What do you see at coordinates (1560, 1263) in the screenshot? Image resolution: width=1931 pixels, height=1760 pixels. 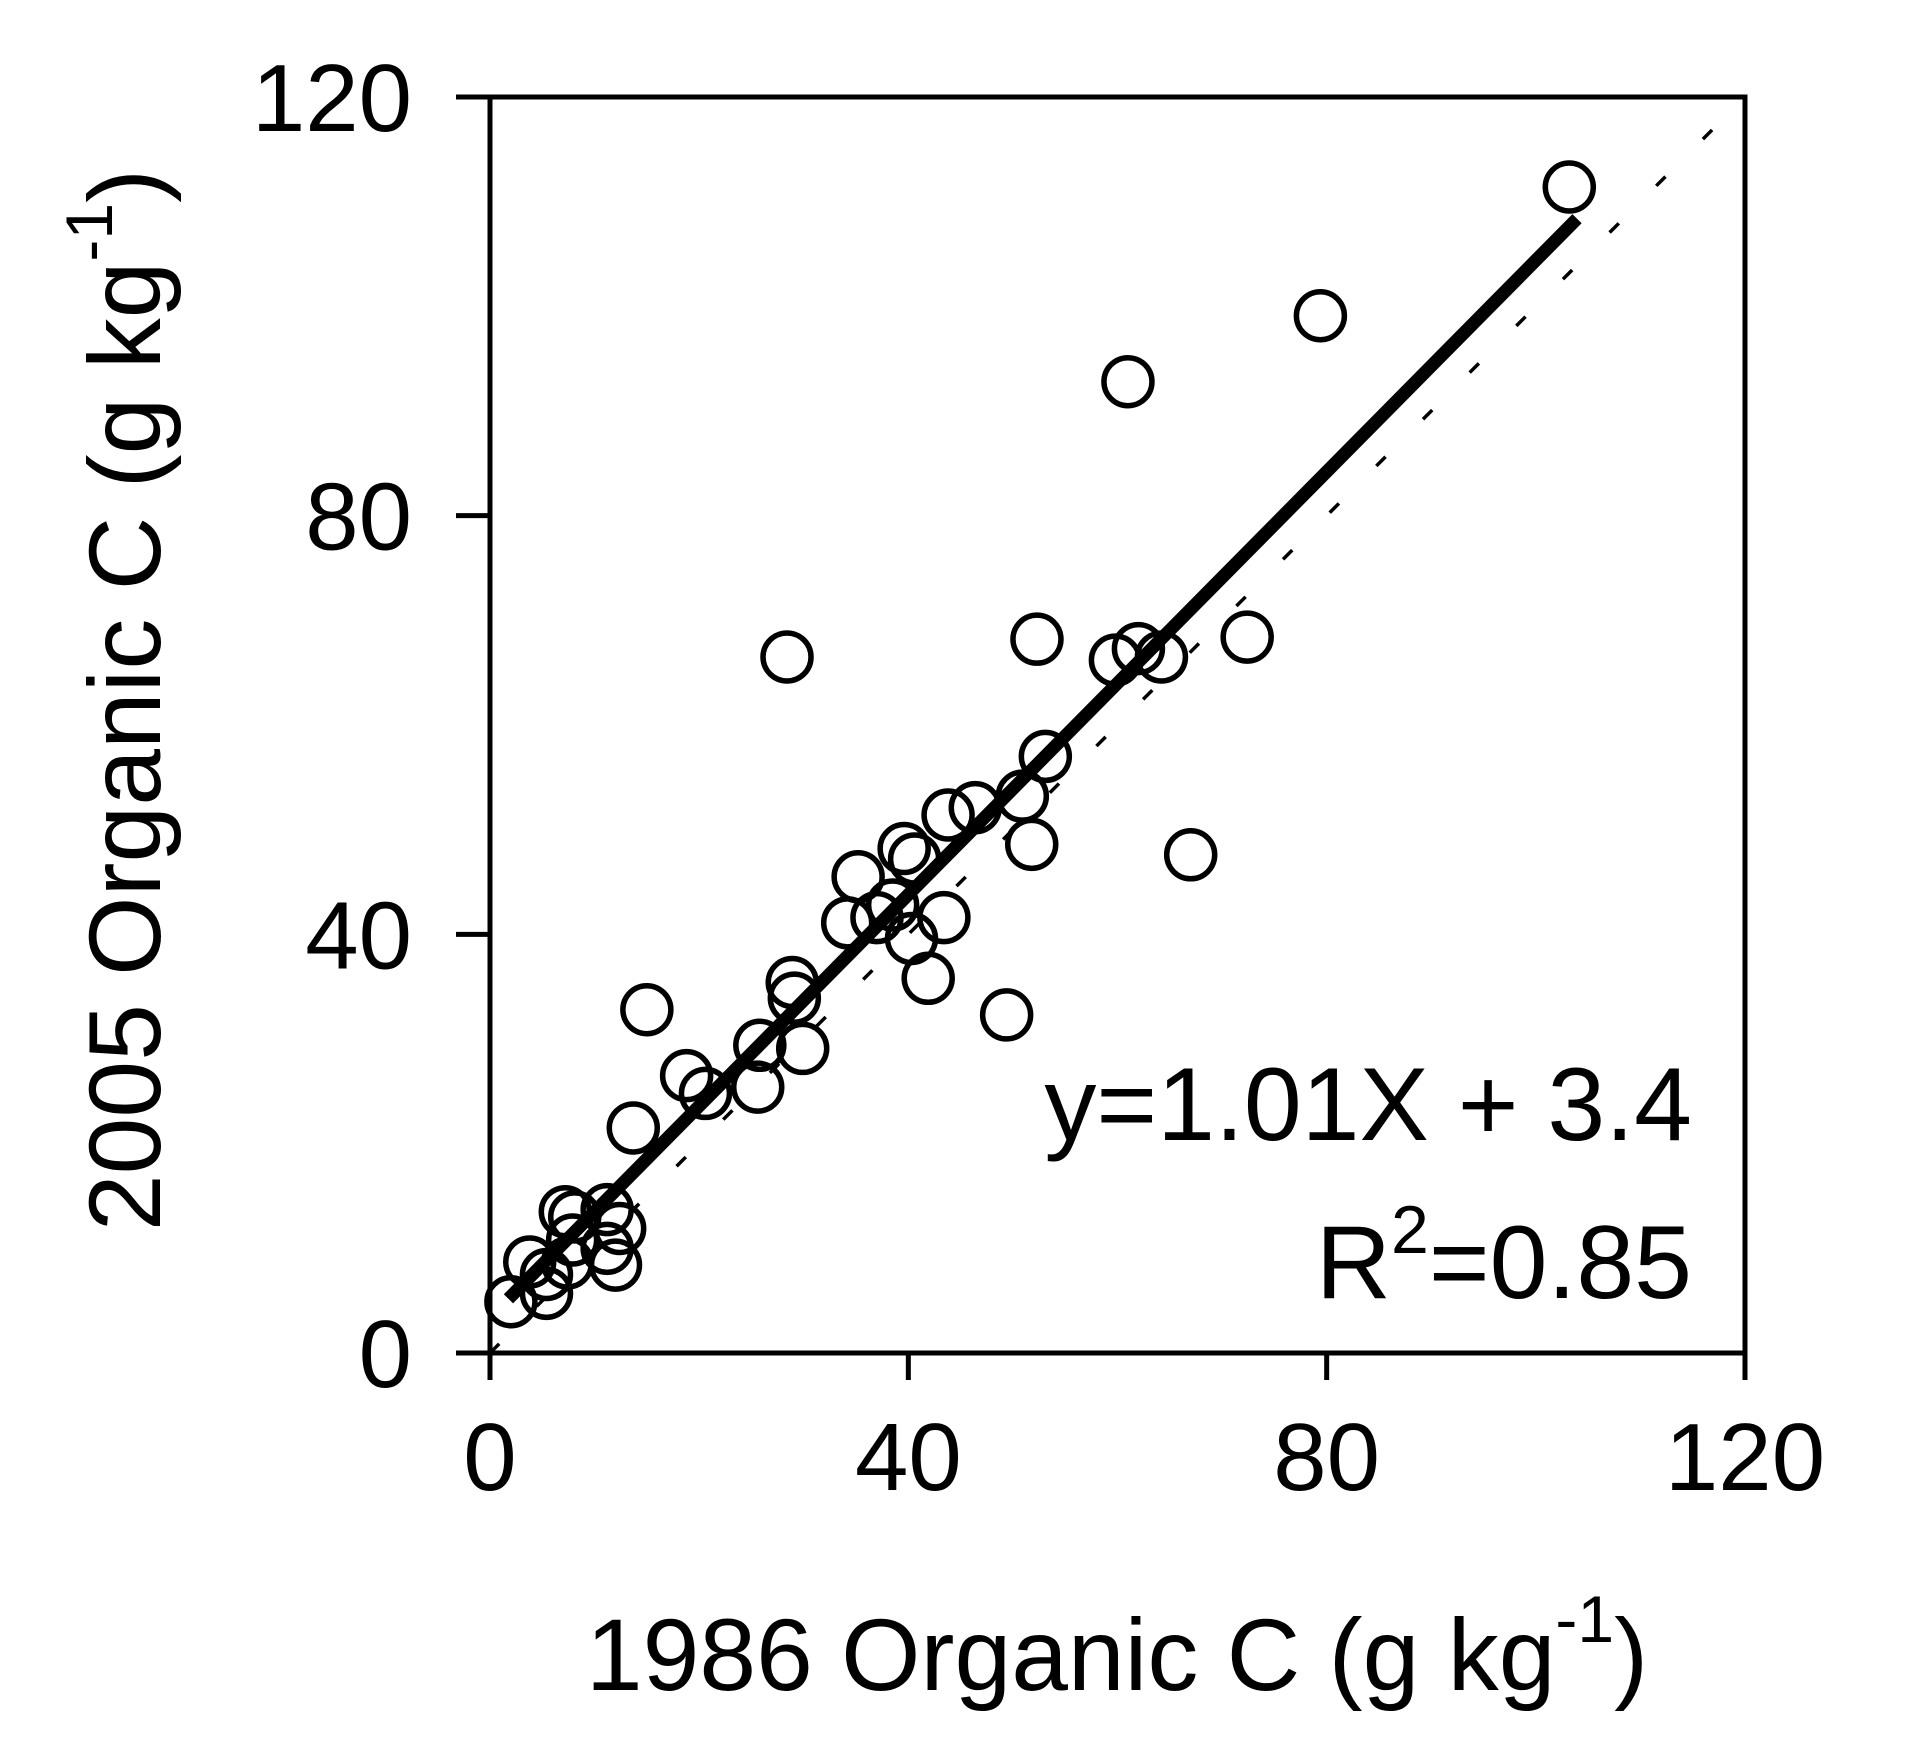 I see `r-squared-value: =0.85` at bounding box center [1560, 1263].